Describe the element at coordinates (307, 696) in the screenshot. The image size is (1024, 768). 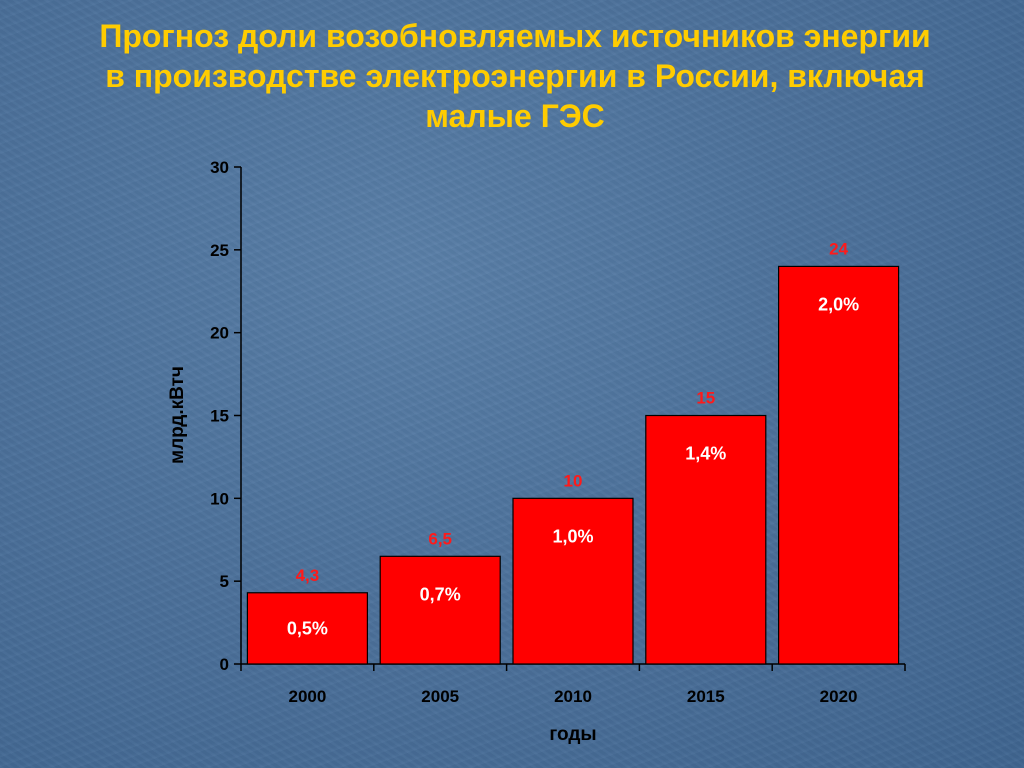
I see `x-tick-label: 2000` at that location.